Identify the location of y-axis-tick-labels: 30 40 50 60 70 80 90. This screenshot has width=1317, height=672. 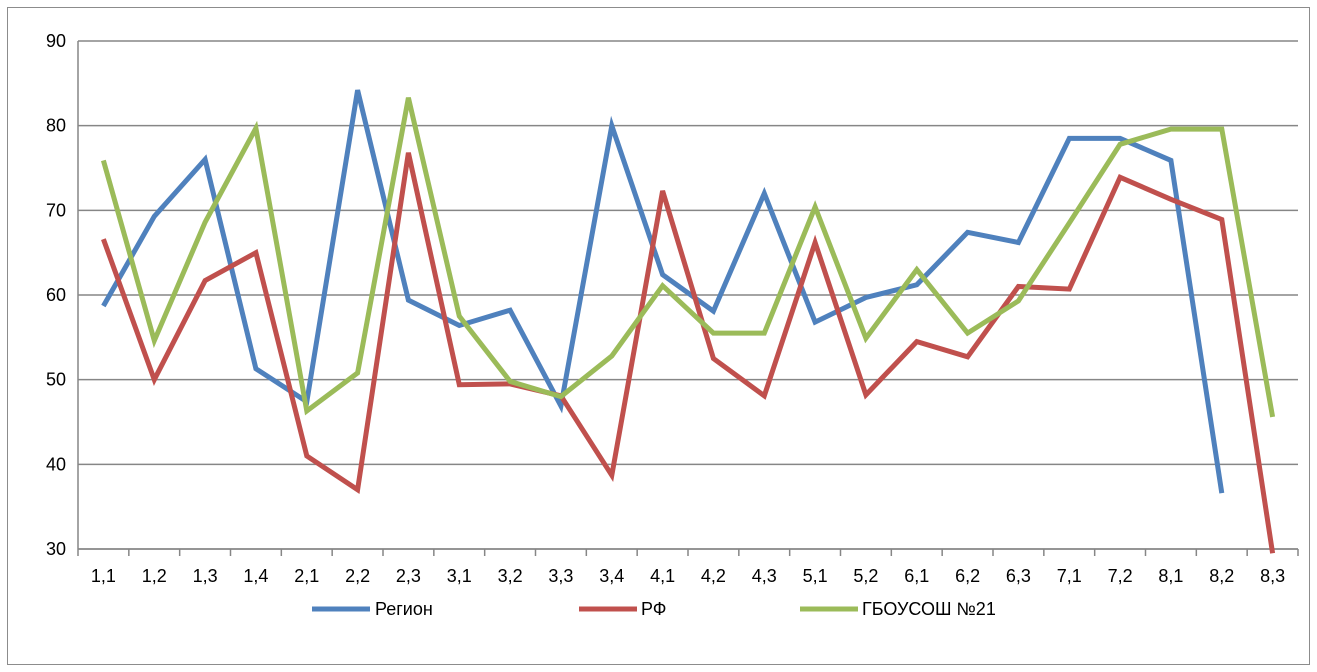
(56, 295).